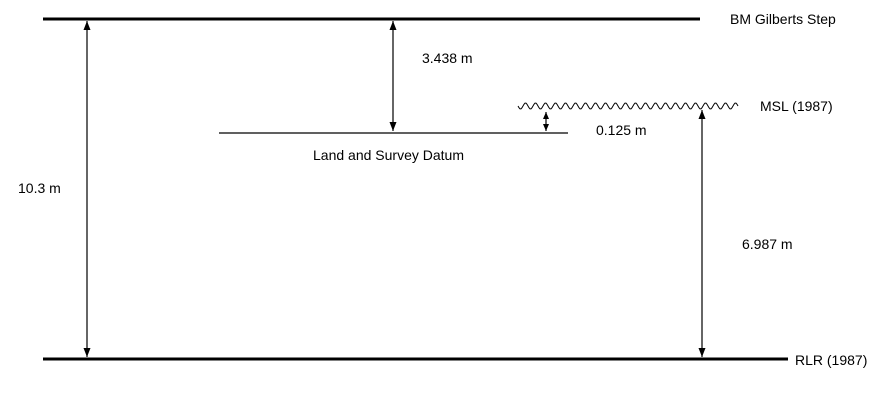 This screenshot has height=400, width=875. What do you see at coordinates (796, 106) in the screenshot?
I see `msl-label: MSL (1987)` at bounding box center [796, 106].